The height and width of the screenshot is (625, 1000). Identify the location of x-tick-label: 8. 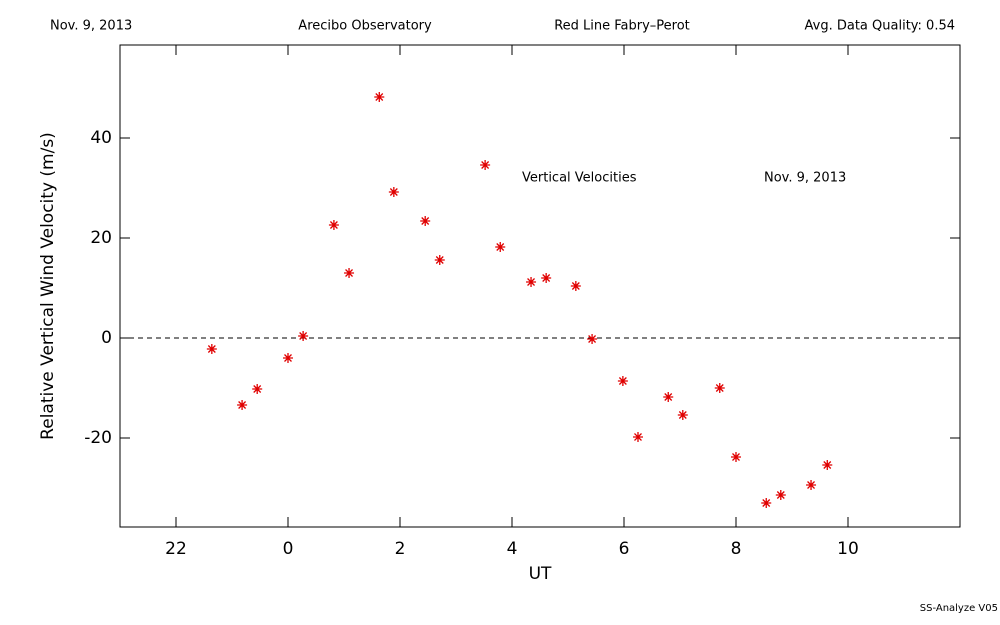
(736, 549).